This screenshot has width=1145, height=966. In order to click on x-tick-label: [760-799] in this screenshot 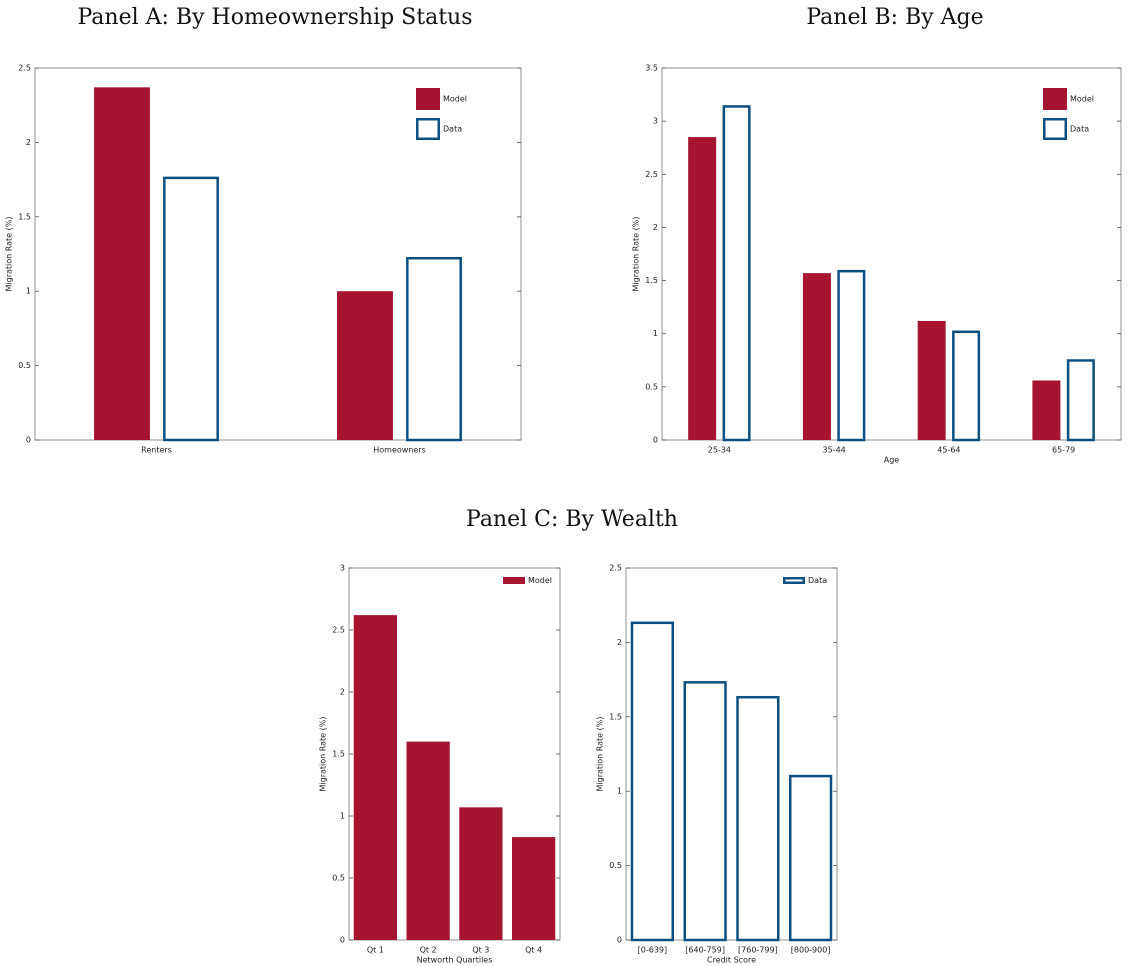, I will do `click(758, 950)`.